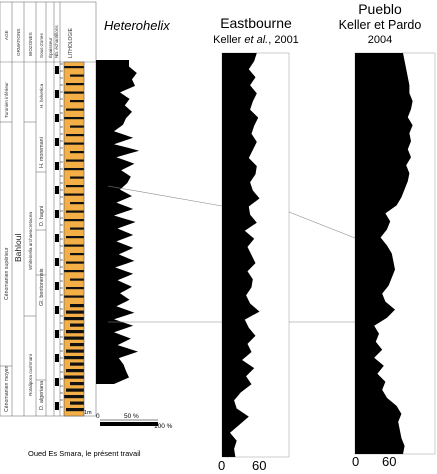 This screenshot has width=437, height=474. Describe the element at coordinates (88, 413) in the screenshot. I see `scale-1m-label: 1m` at that location.